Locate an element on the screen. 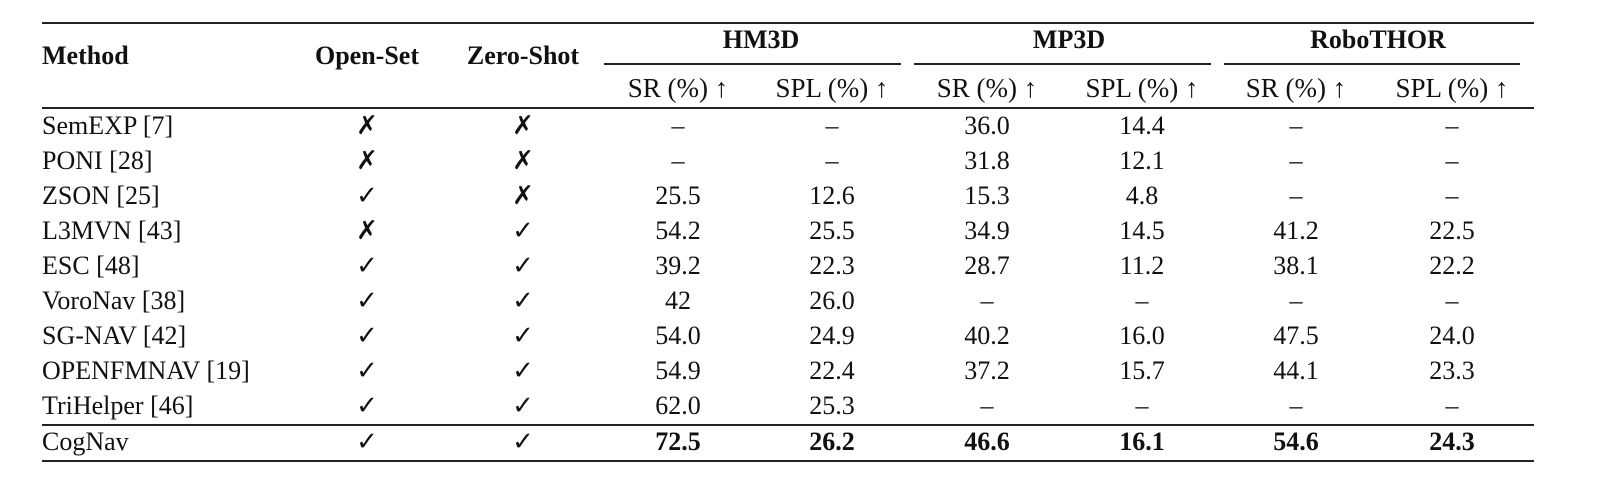 The width and height of the screenshot is (1608, 493). group-underline-hm3d is located at coordinates (752, 64).